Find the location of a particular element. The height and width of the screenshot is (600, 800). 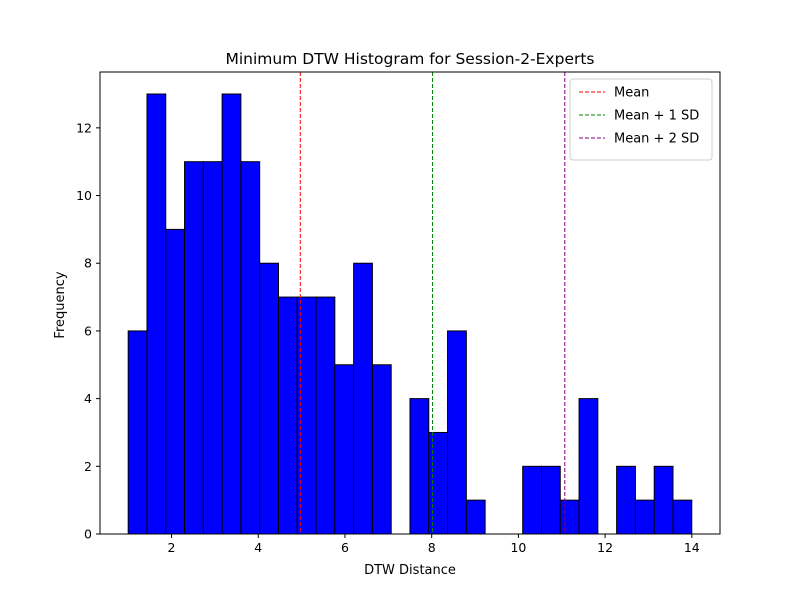

y-tick-label: 0 is located at coordinates (88, 534).